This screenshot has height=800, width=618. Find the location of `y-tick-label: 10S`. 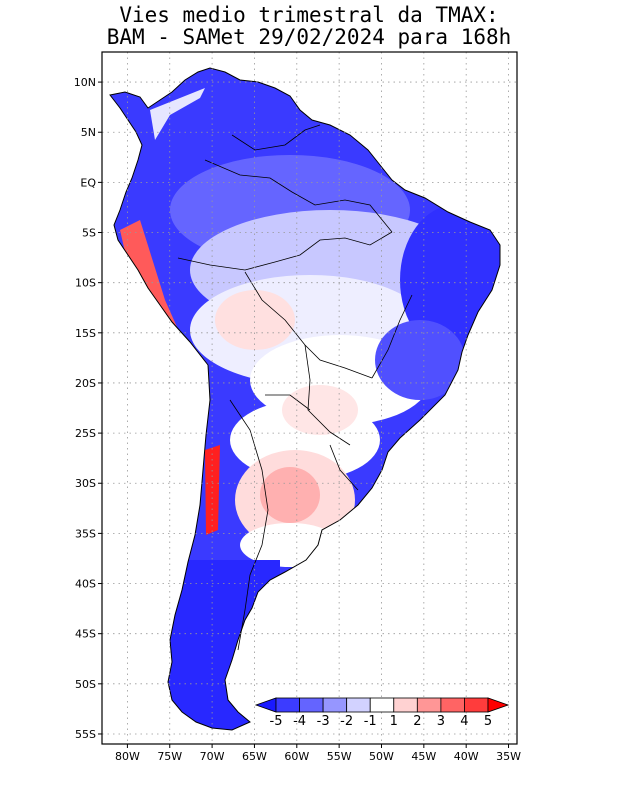

y-tick-label: 10S is located at coordinates (85, 283).